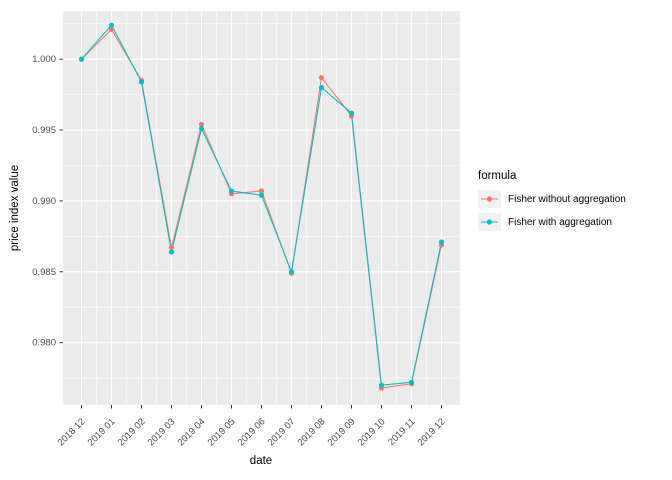 The height and width of the screenshot is (480, 672). What do you see at coordinates (102, 432) in the screenshot?
I see `x-tick-label: 2019 01` at bounding box center [102, 432].